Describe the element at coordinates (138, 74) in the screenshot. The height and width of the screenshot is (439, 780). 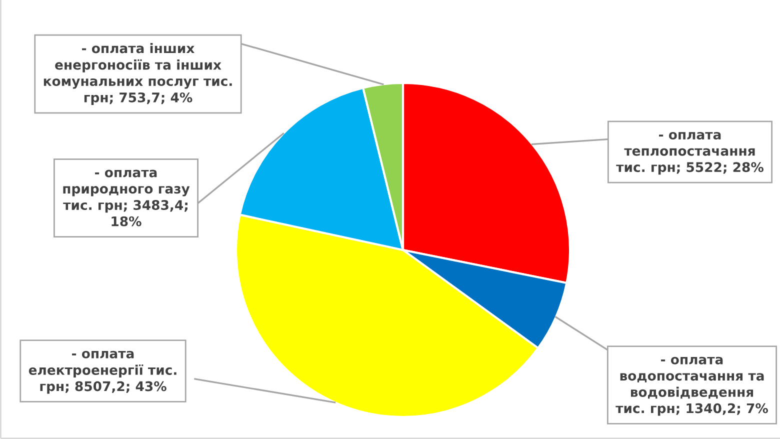
I see `slice-label: - оплата інших енергоносіїв та інших комунальних послуг тис. грн; 753,7; 4%` at that location.